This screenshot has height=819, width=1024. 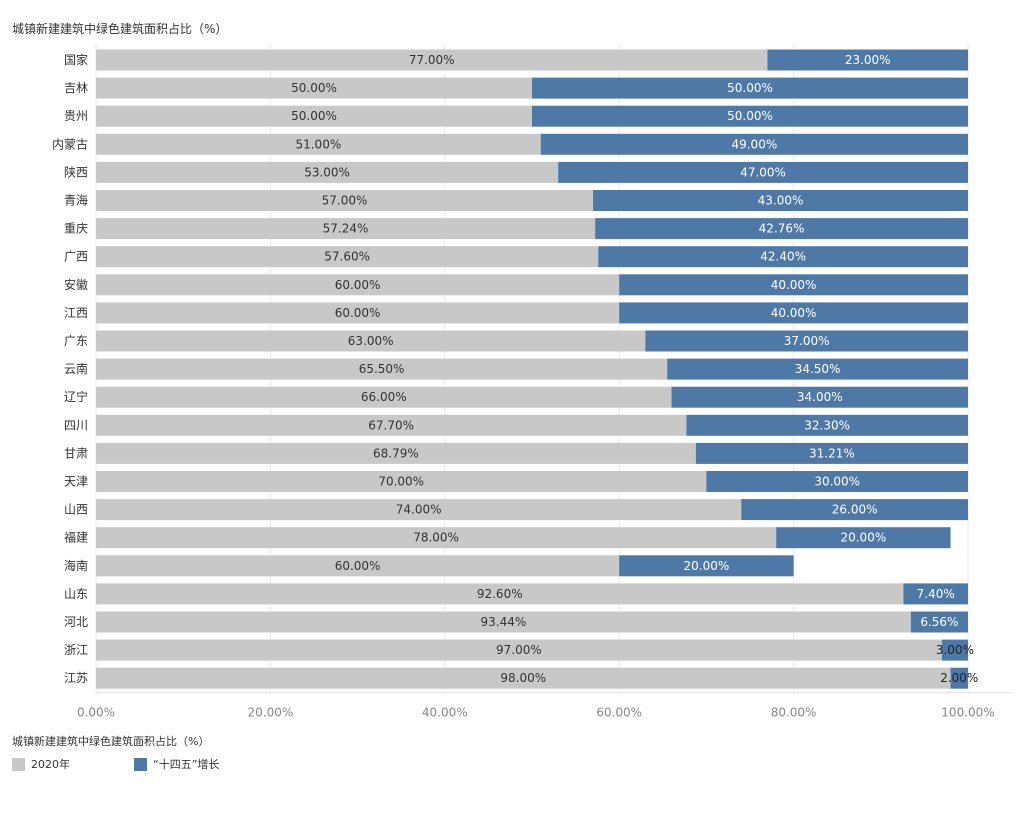 I want to click on legend: 城镇新建建筑中绿色建筑面积占比（%） 2020年 “十四五”增长, so click(x=147, y=752).